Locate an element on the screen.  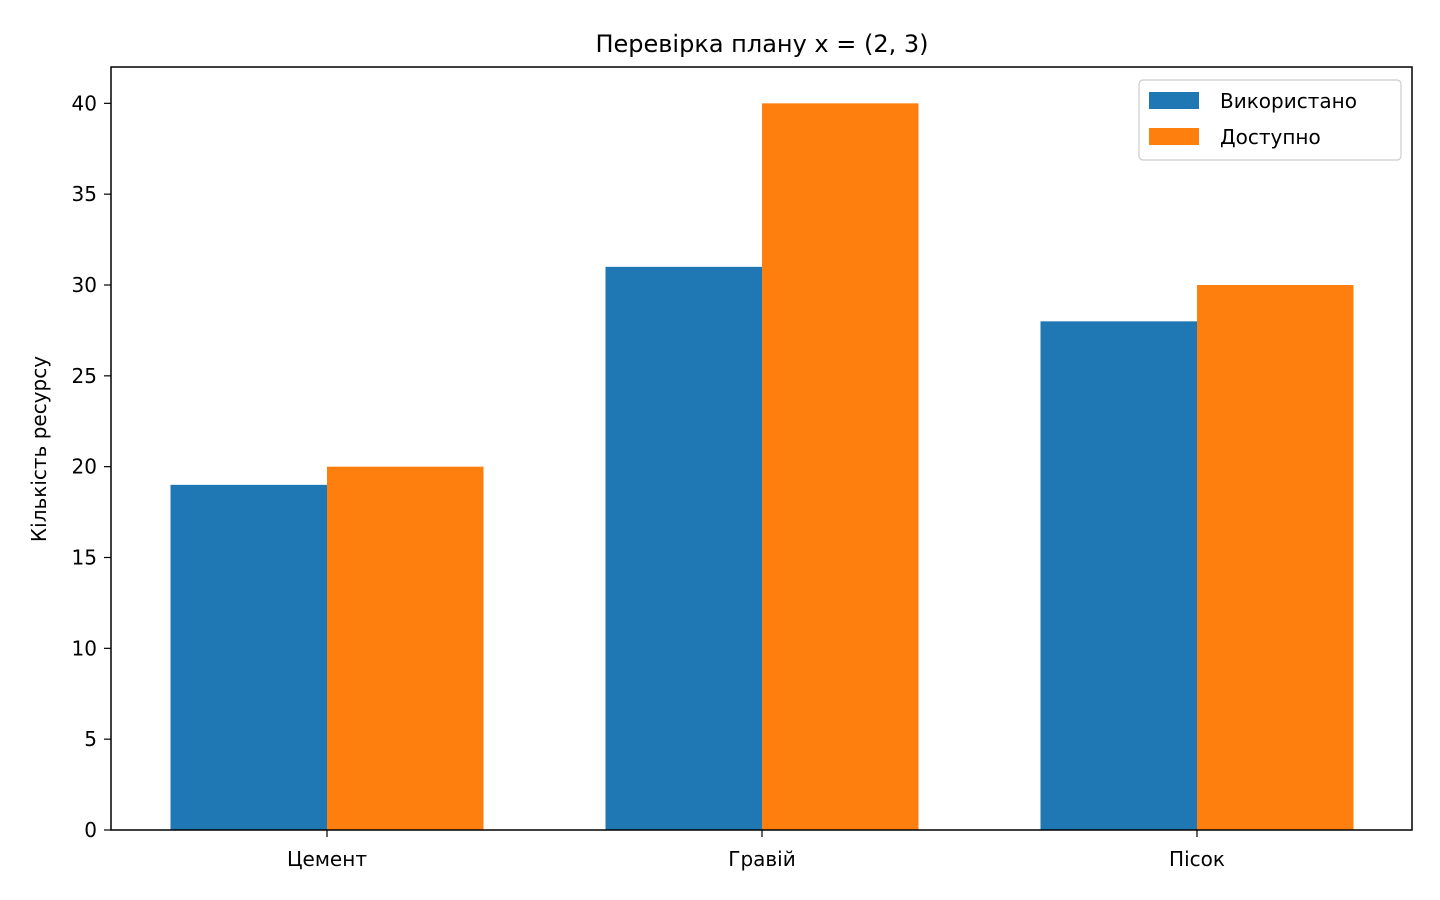
y-tick-label: 25 is located at coordinates (84, 376).